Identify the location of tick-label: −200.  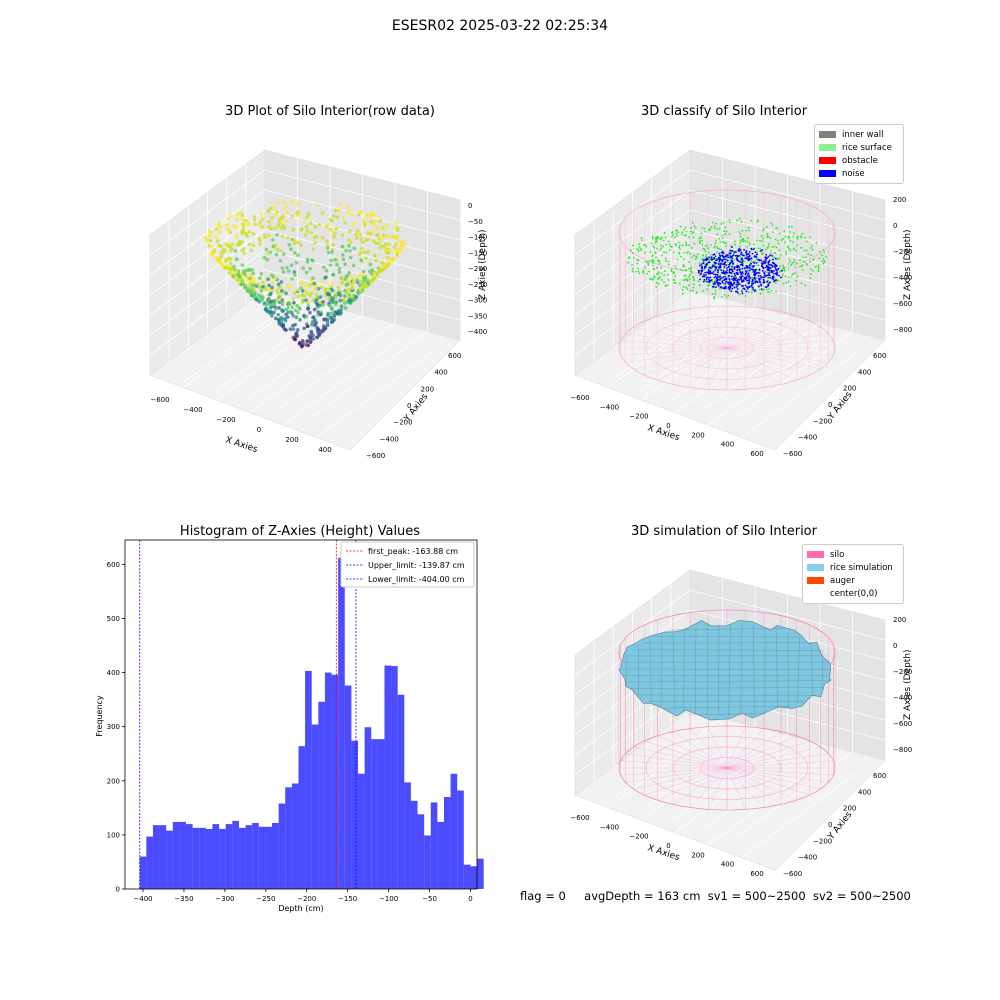
(902, 252).